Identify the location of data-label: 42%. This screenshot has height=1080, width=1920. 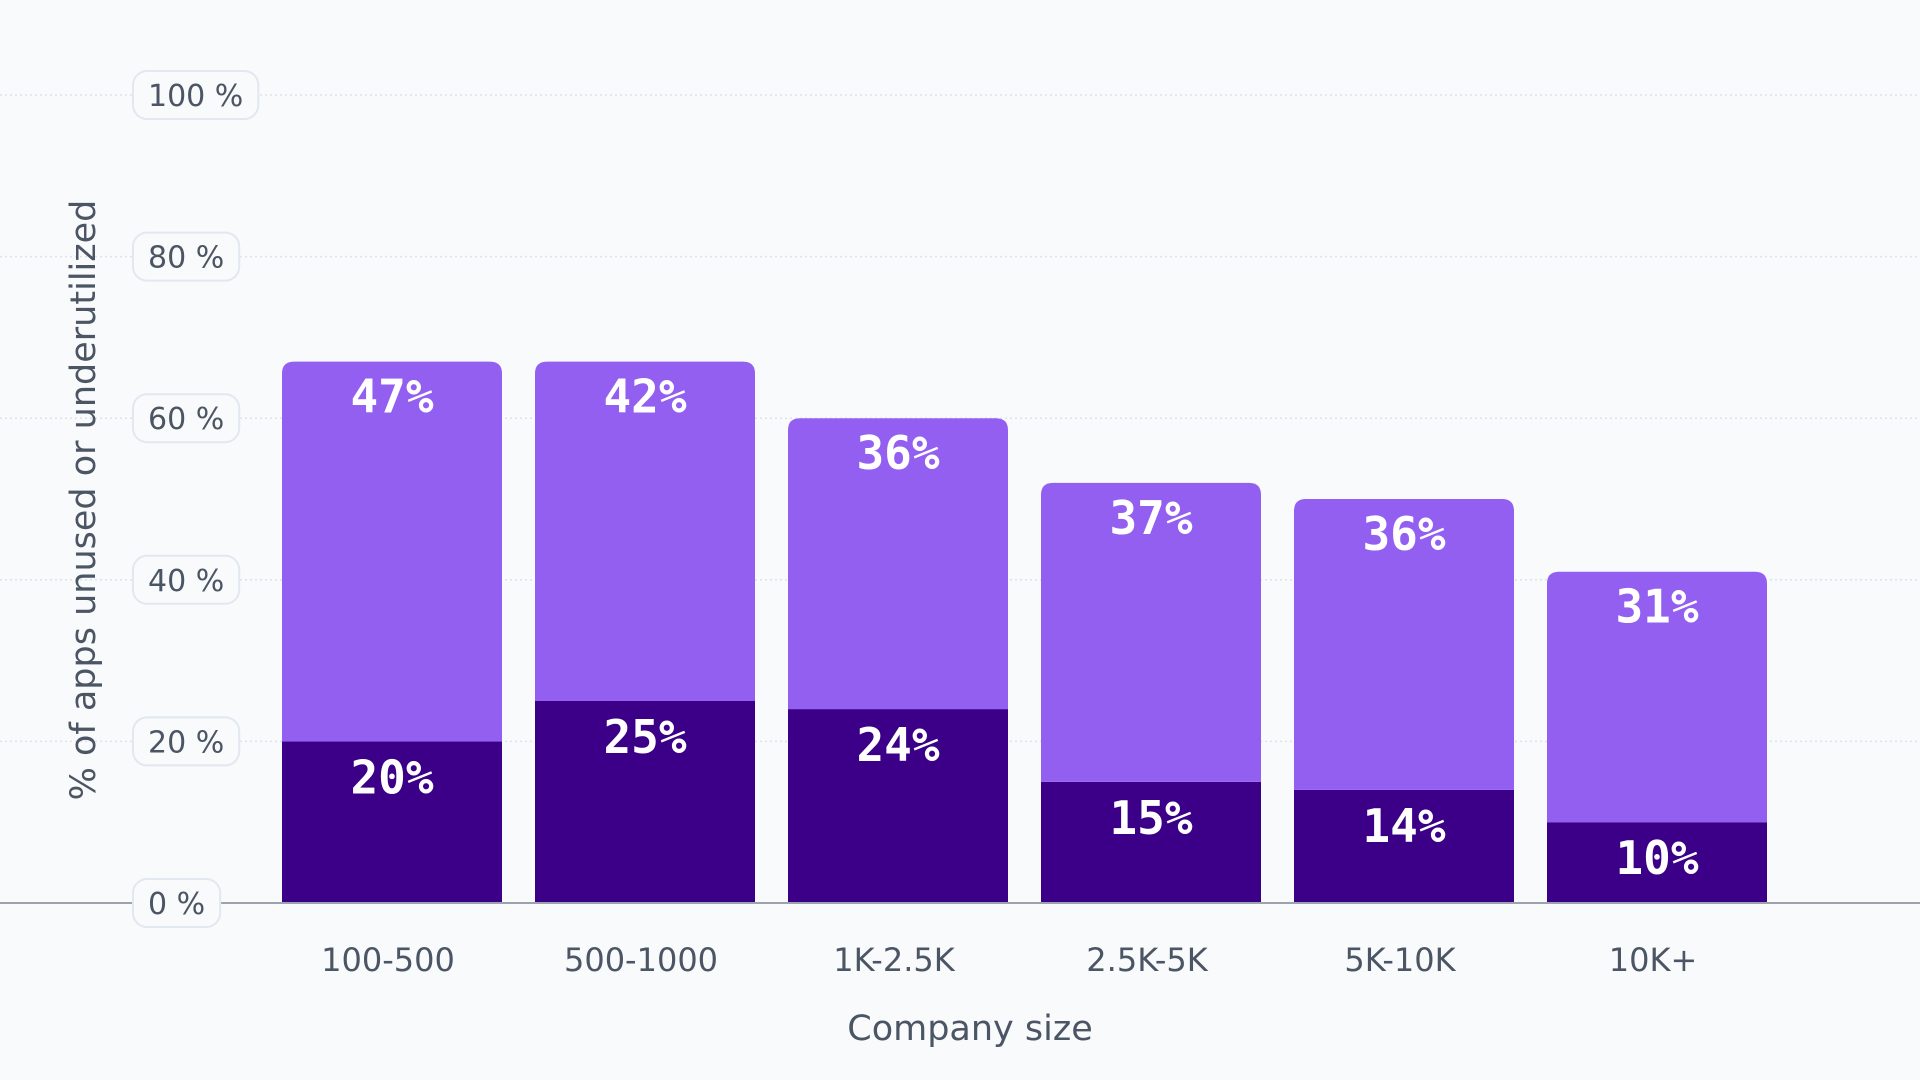
(644, 397).